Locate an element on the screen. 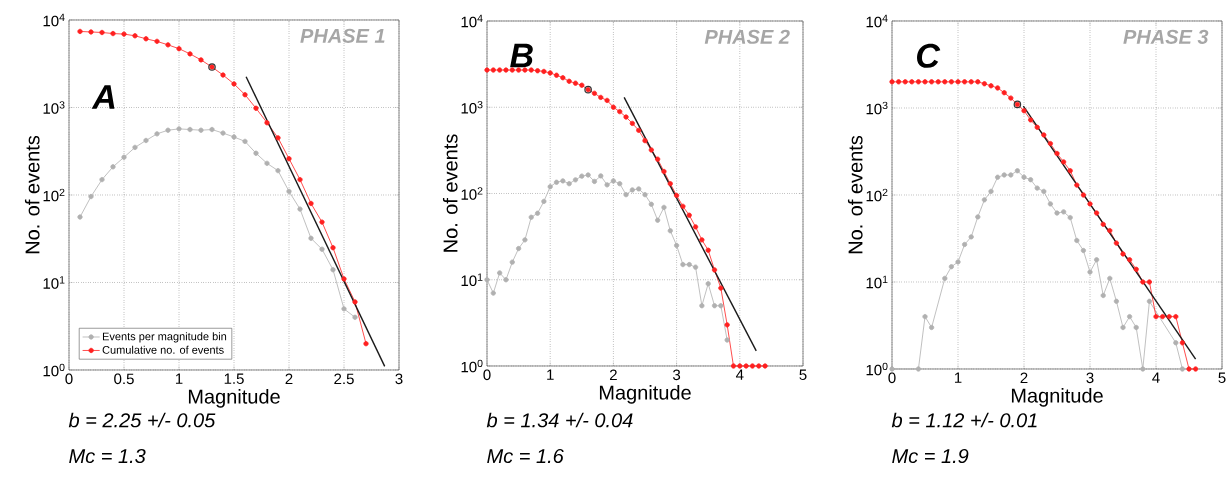 Image resolution: width=1231 pixels, height=493 pixels. legend-label: Cumulative no. of events is located at coordinates (163, 349).